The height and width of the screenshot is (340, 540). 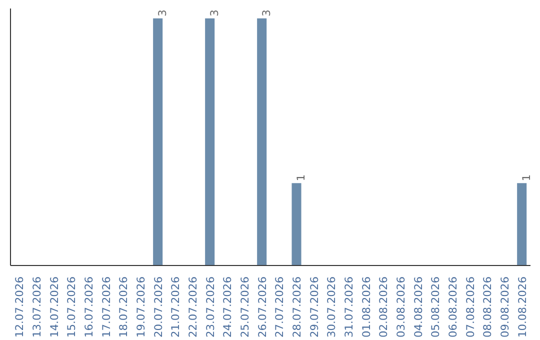 What do you see at coordinates (71, 307) in the screenshot?
I see `x-tick-label: 15.07.2026` at bounding box center [71, 307].